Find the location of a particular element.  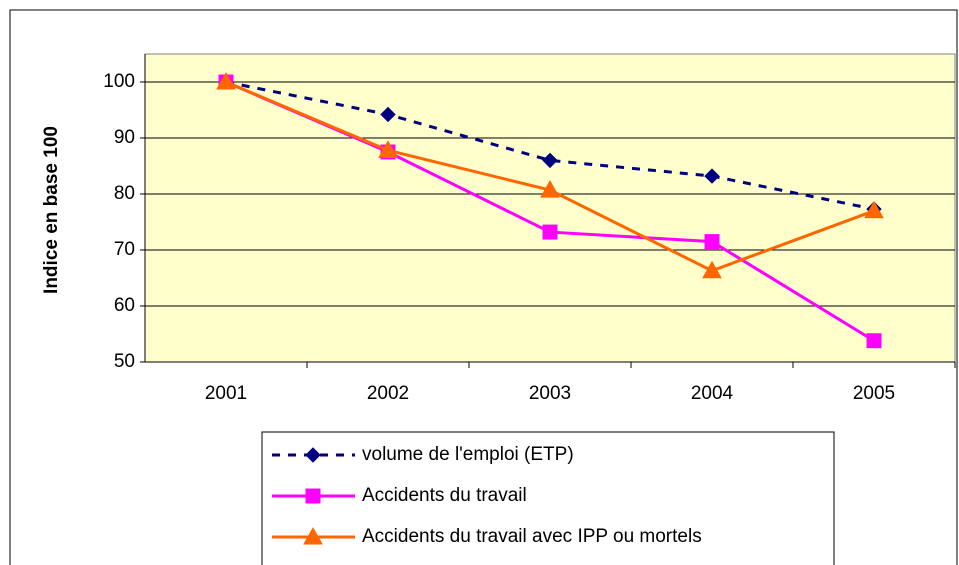

y-tick-label: 60 is located at coordinates (124, 305).